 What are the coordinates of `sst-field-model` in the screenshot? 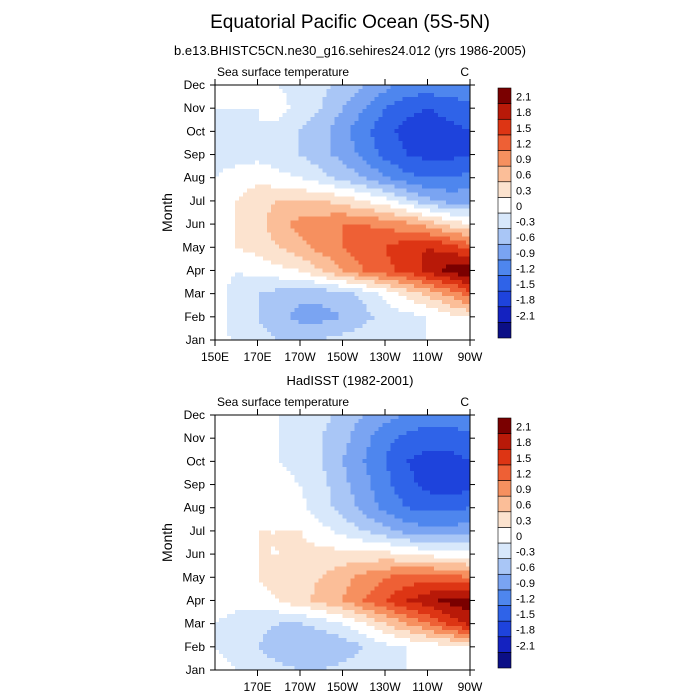 It's located at (343, 213).